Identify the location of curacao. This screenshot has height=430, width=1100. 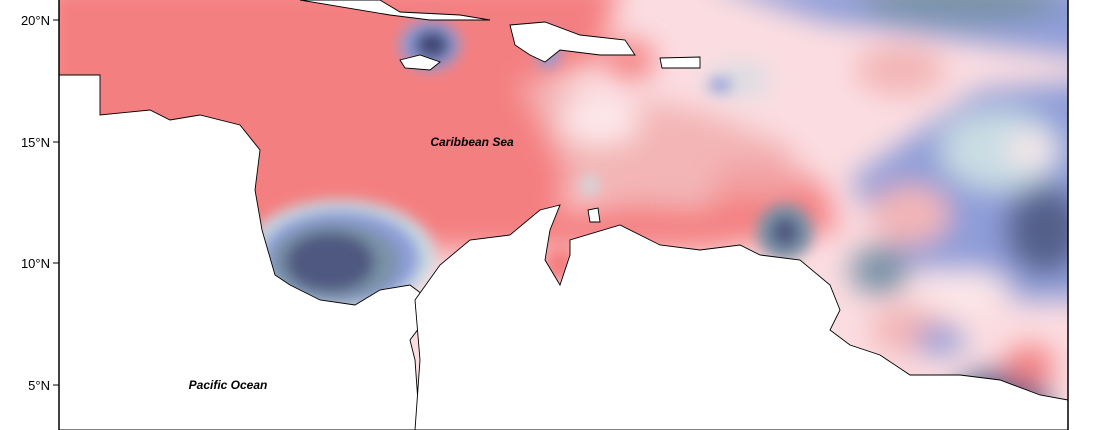
(594, 215).